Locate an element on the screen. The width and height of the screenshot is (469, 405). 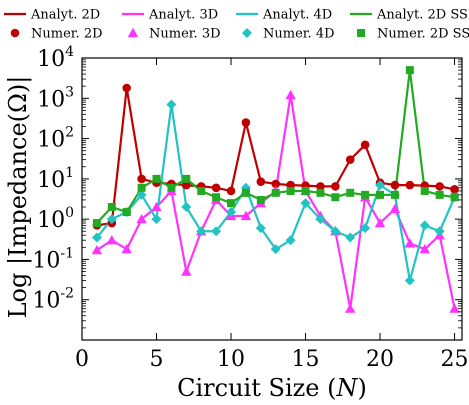
y-tick-label: 10² is located at coordinates (55, 139).